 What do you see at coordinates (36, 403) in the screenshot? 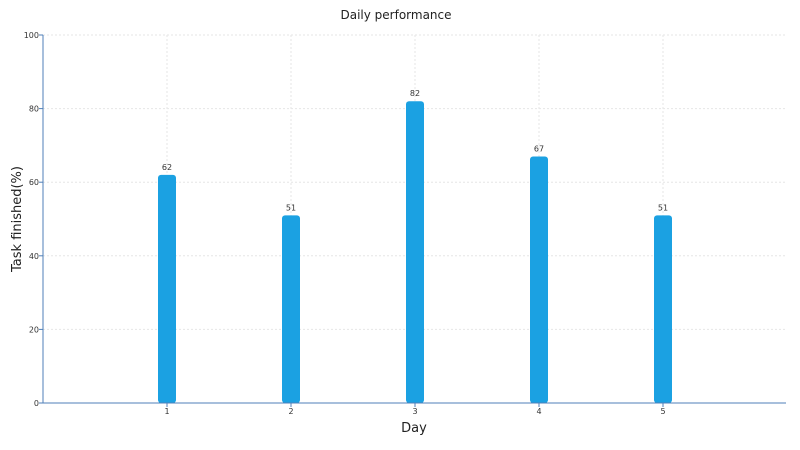
I see `y-tick-label: 0` at bounding box center [36, 403].